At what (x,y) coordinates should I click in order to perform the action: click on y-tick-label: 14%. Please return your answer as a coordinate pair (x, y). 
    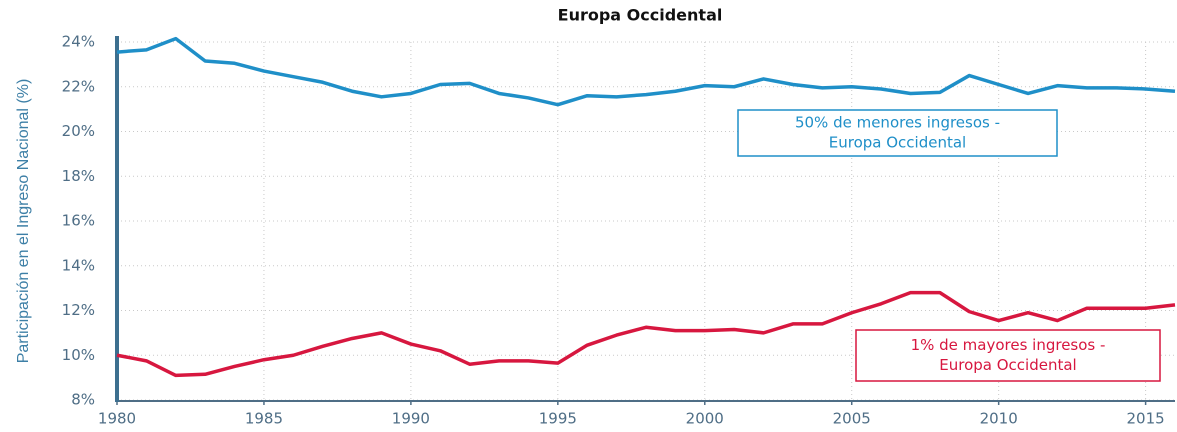
    Looking at the image, I should click on (78, 265).